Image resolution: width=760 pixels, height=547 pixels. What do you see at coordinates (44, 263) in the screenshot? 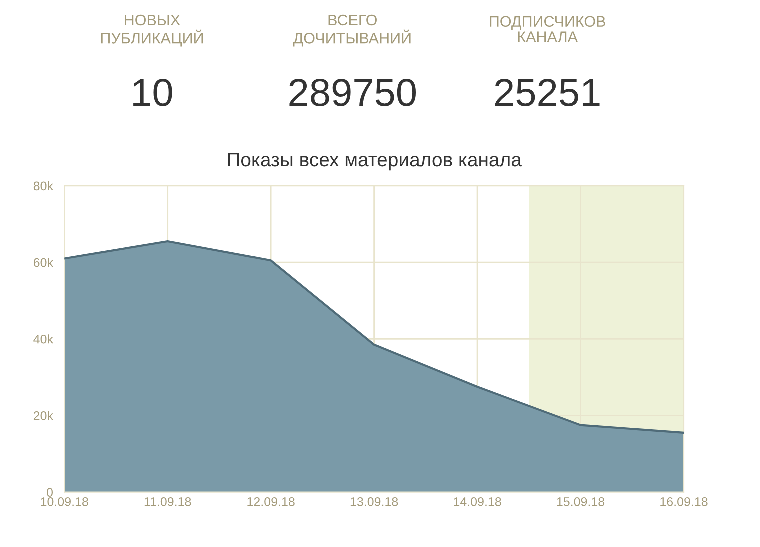
I see `y-tick-label: 60k` at bounding box center [44, 263].